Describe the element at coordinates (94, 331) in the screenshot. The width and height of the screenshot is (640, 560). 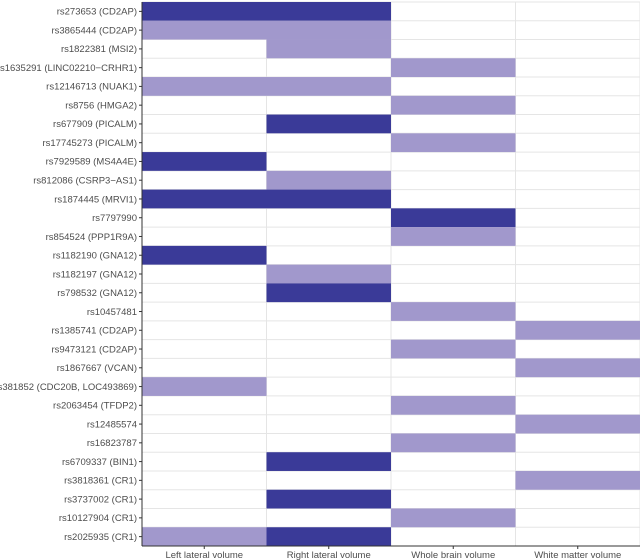
I see `y-tick-label: rs1385741 (CD2AP)` at that location.